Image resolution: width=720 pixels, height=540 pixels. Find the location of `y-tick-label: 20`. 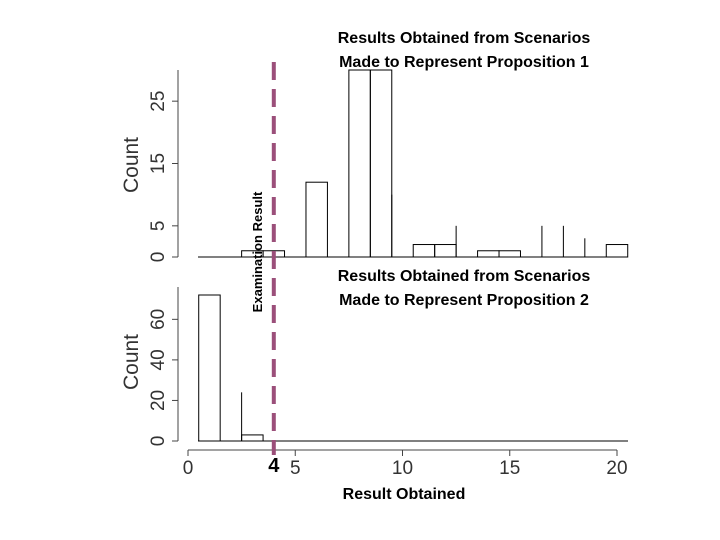

y-tick-label: 20 is located at coordinates (158, 400).